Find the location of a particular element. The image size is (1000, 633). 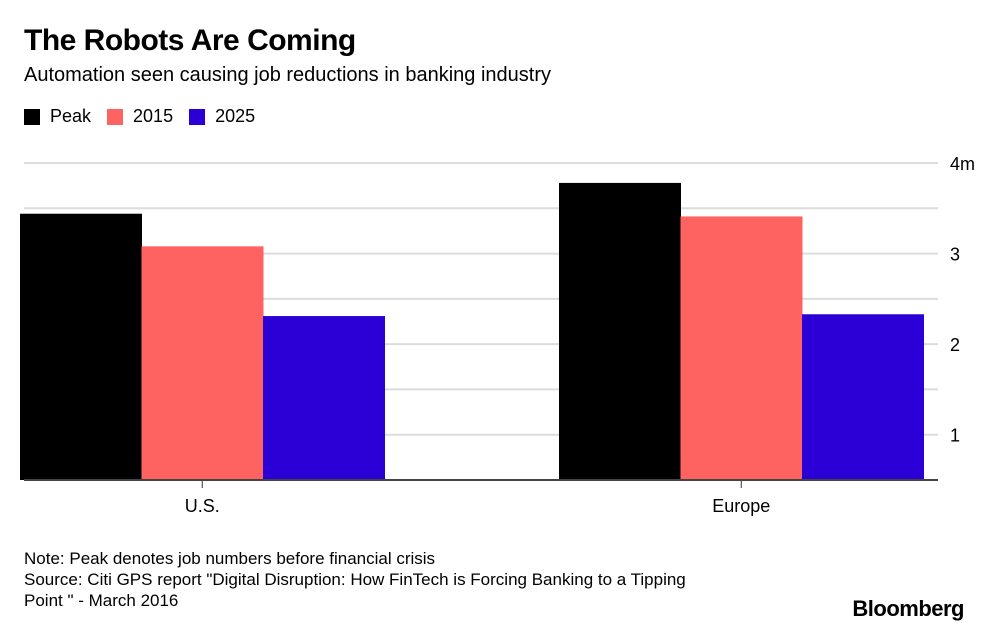

legend-item-2015: 2015 is located at coordinates (140, 116).